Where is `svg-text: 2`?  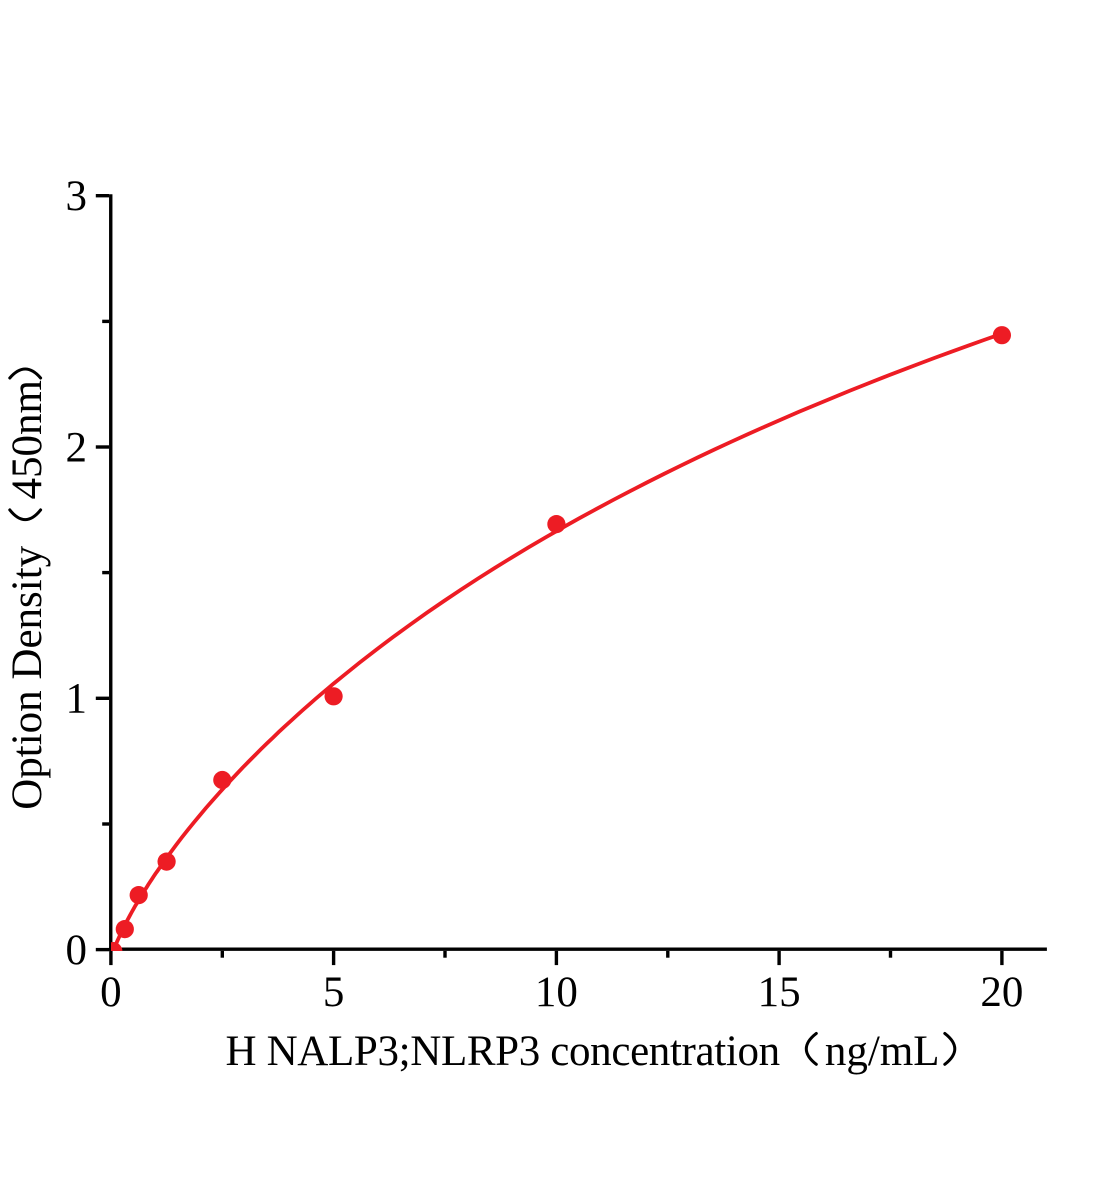
svg-text: 2 is located at coordinates (77, 447).